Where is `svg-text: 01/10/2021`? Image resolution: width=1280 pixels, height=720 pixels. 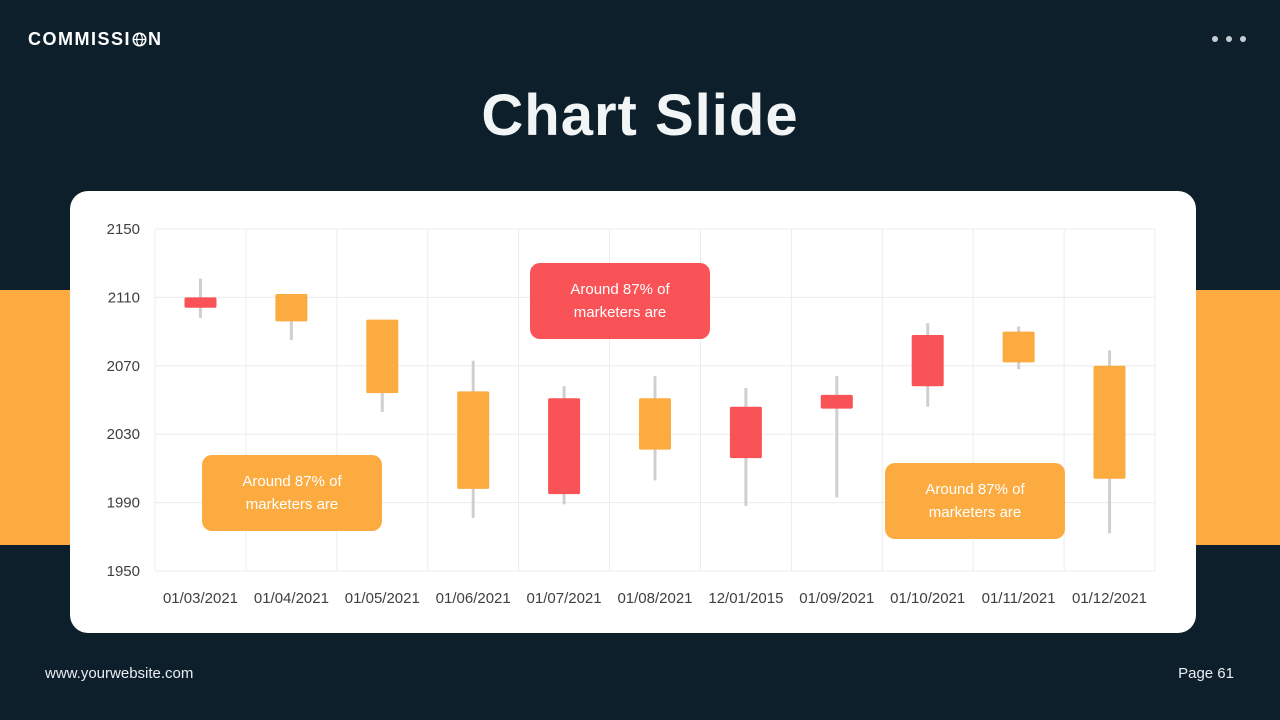
svg-text: 01/10/2021 is located at coordinates (927, 598).